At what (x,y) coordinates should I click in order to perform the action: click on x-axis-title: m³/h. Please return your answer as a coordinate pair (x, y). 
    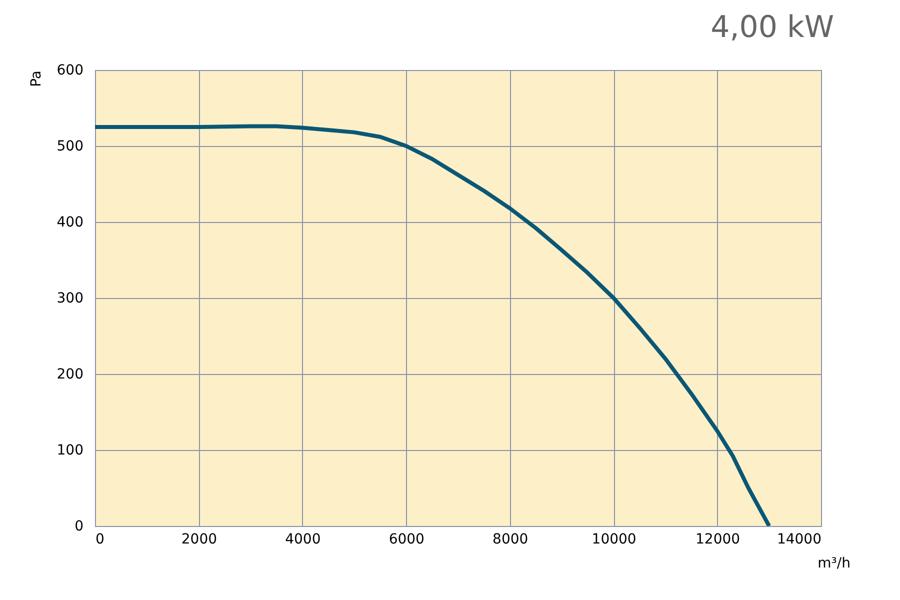
    Looking at the image, I should click on (834, 564).